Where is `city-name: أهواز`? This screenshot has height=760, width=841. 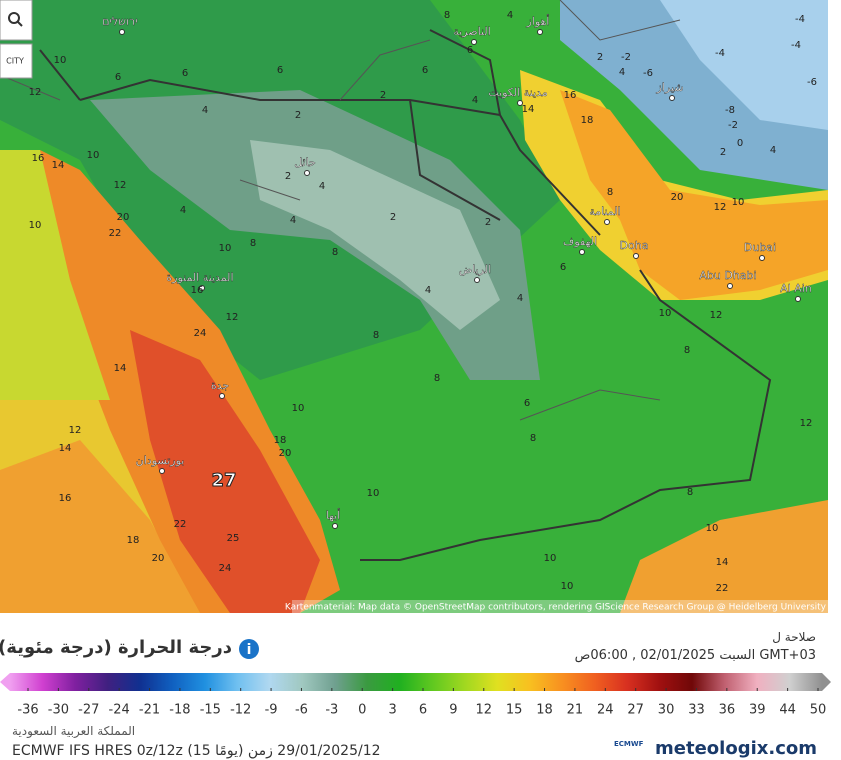
city-name: أهواز is located at coordinates (538, 21).